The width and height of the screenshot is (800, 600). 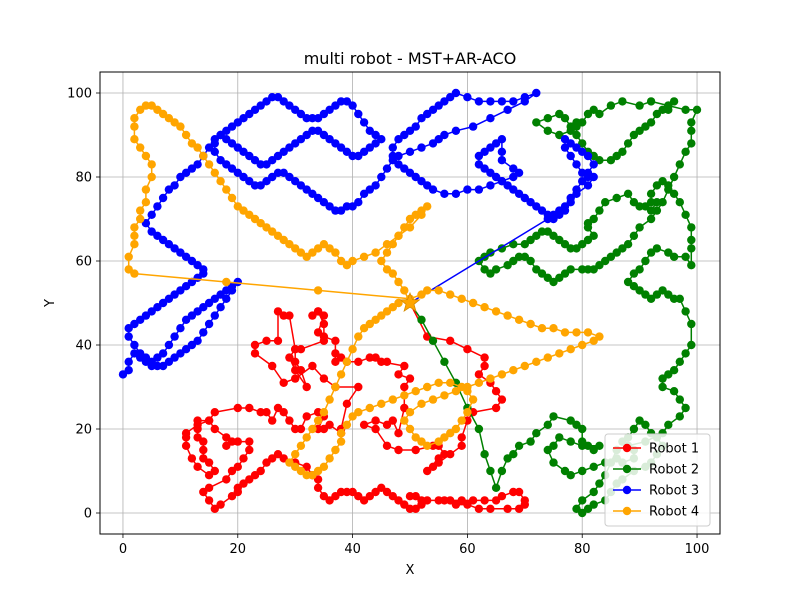 What do you see at coordinates (83, 430) in the screenshot?
I see `y-tick-label-1: 20` at bounding box center [83, 430].